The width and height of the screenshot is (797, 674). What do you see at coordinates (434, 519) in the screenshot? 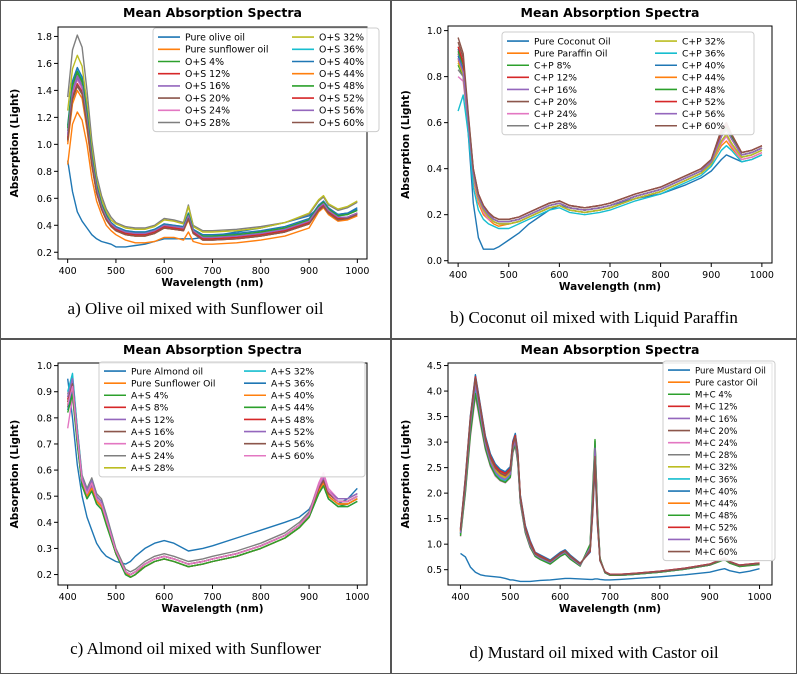
I see `y-tick-label: 1.5` at bounding box center [434, 519].